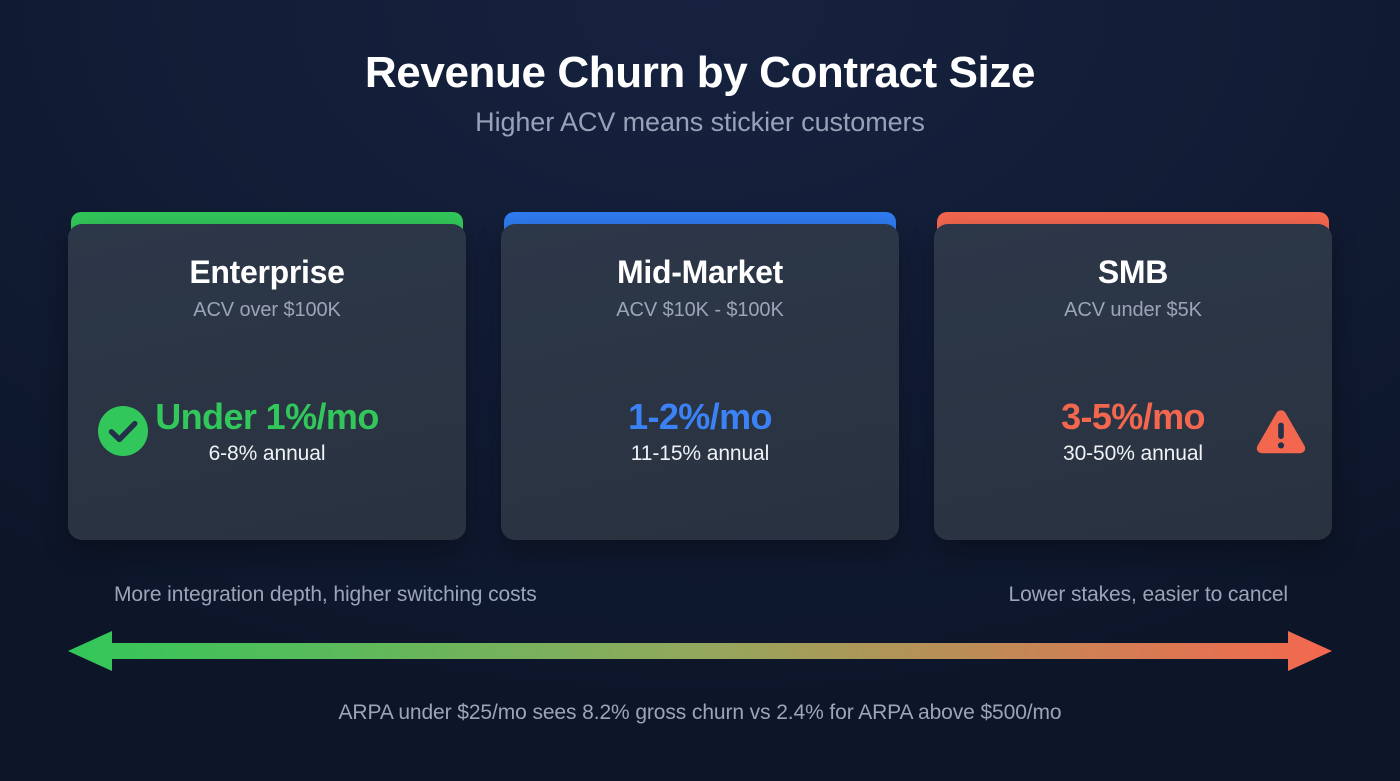  Describe the element at coordinates (1133, 272) in the screenshot. I see `card-segment-name: SMB` at that location.